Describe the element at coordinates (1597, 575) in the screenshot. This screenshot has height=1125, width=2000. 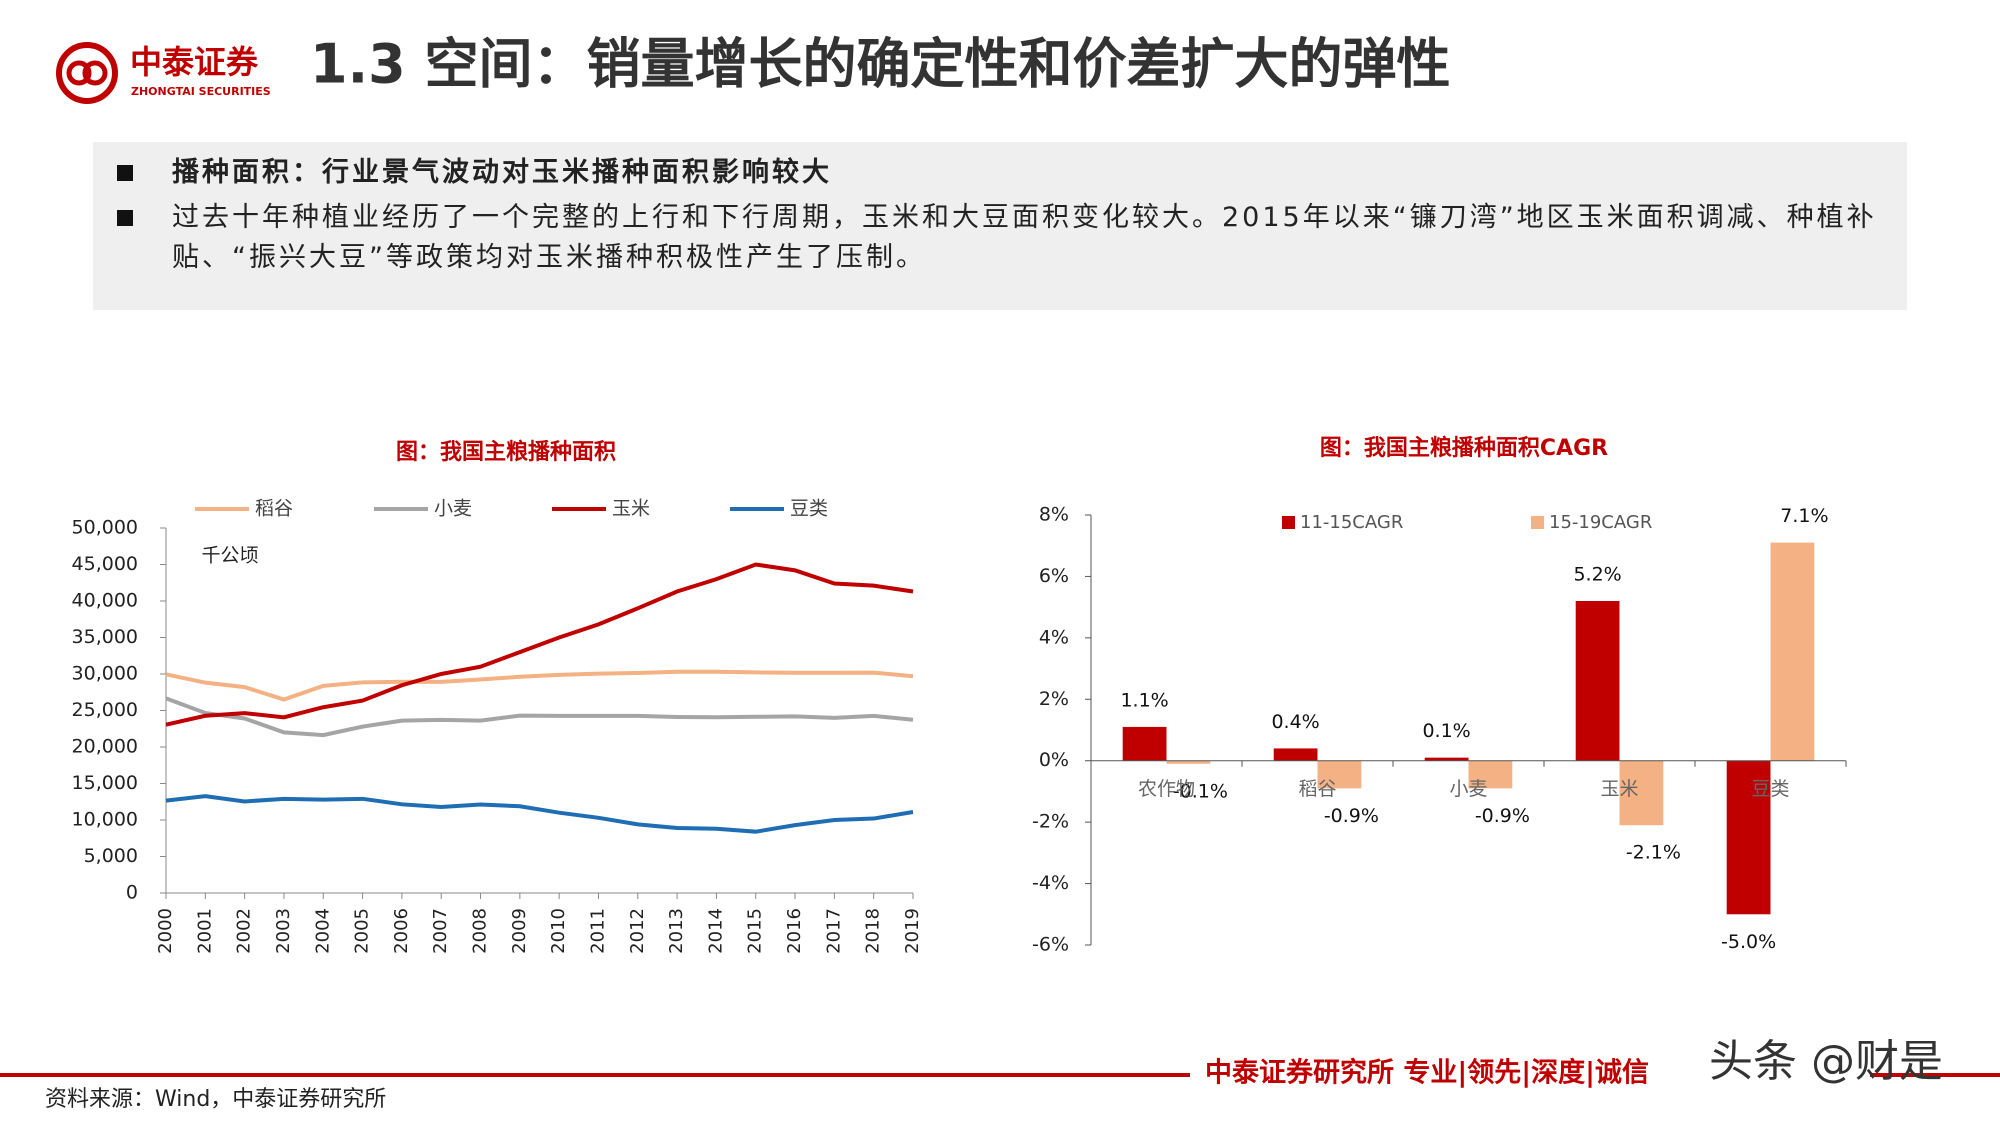
I see `data-label: 5.2%` at that location.